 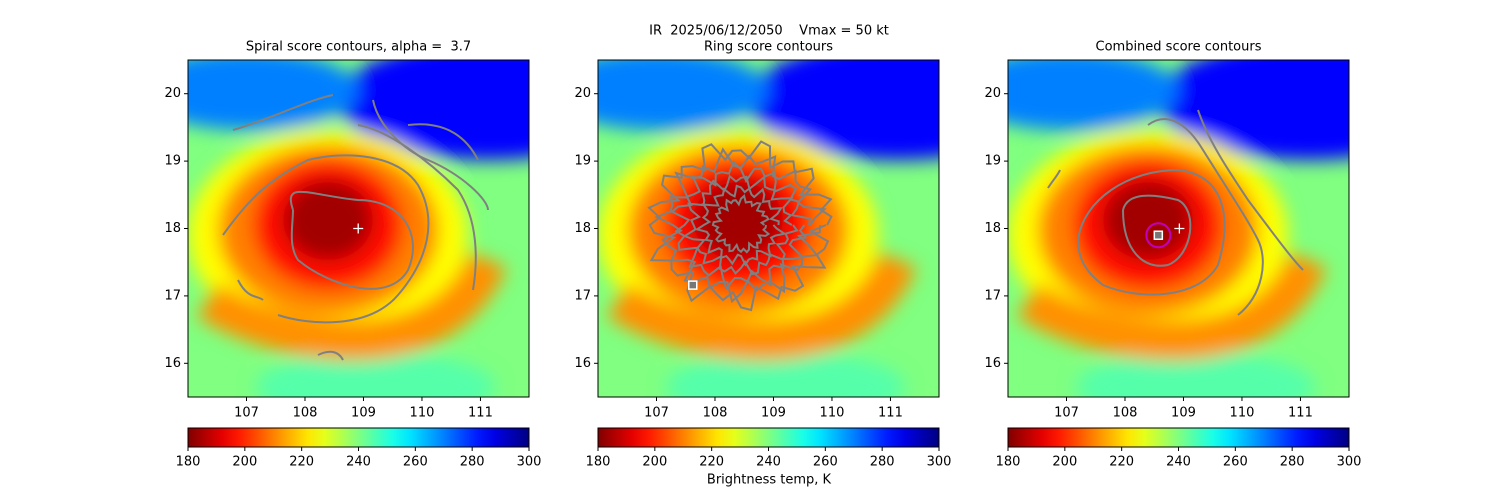 I want to click on panel-title: Combined score contours, so click(x=1179, y=47).